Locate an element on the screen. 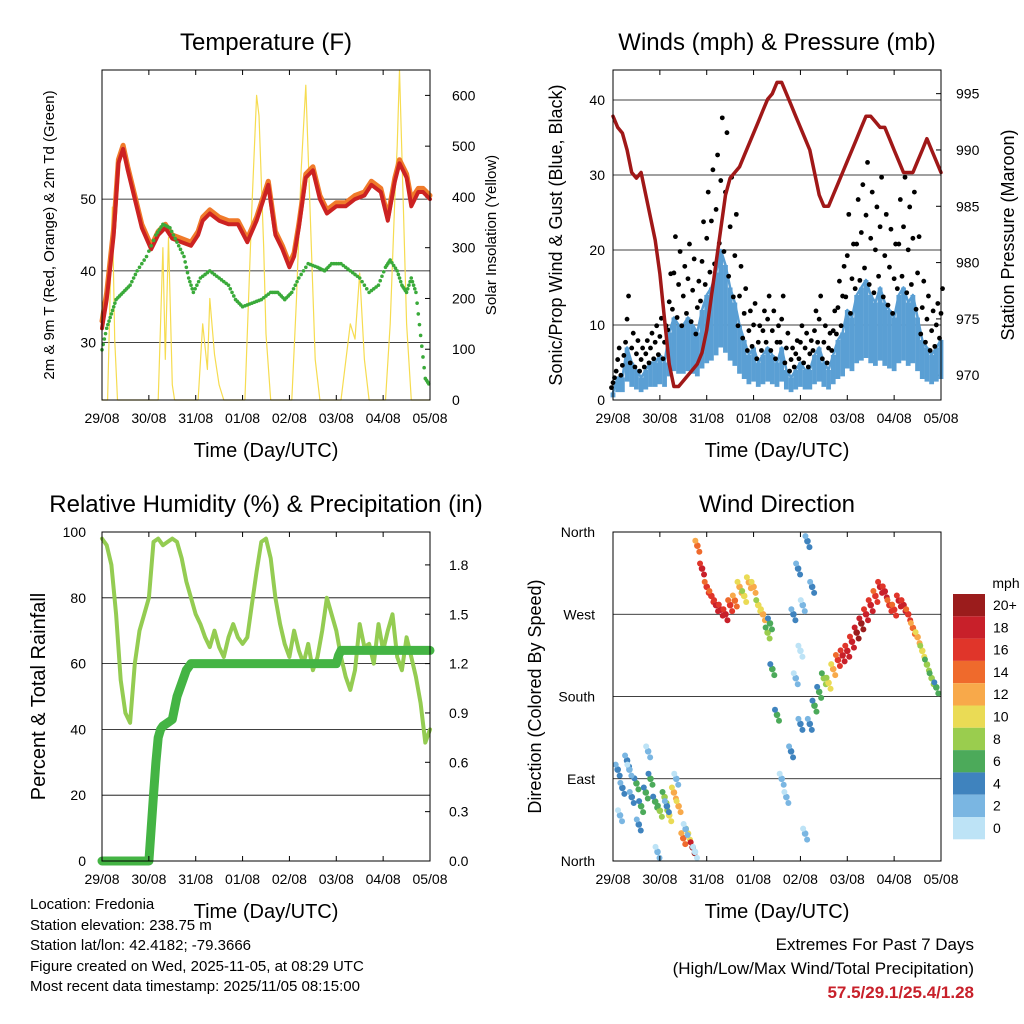 The width and height of the screenshot is (1024, 1024). winds-xtick-label: 04/08 is located at coordinates (894, 418).